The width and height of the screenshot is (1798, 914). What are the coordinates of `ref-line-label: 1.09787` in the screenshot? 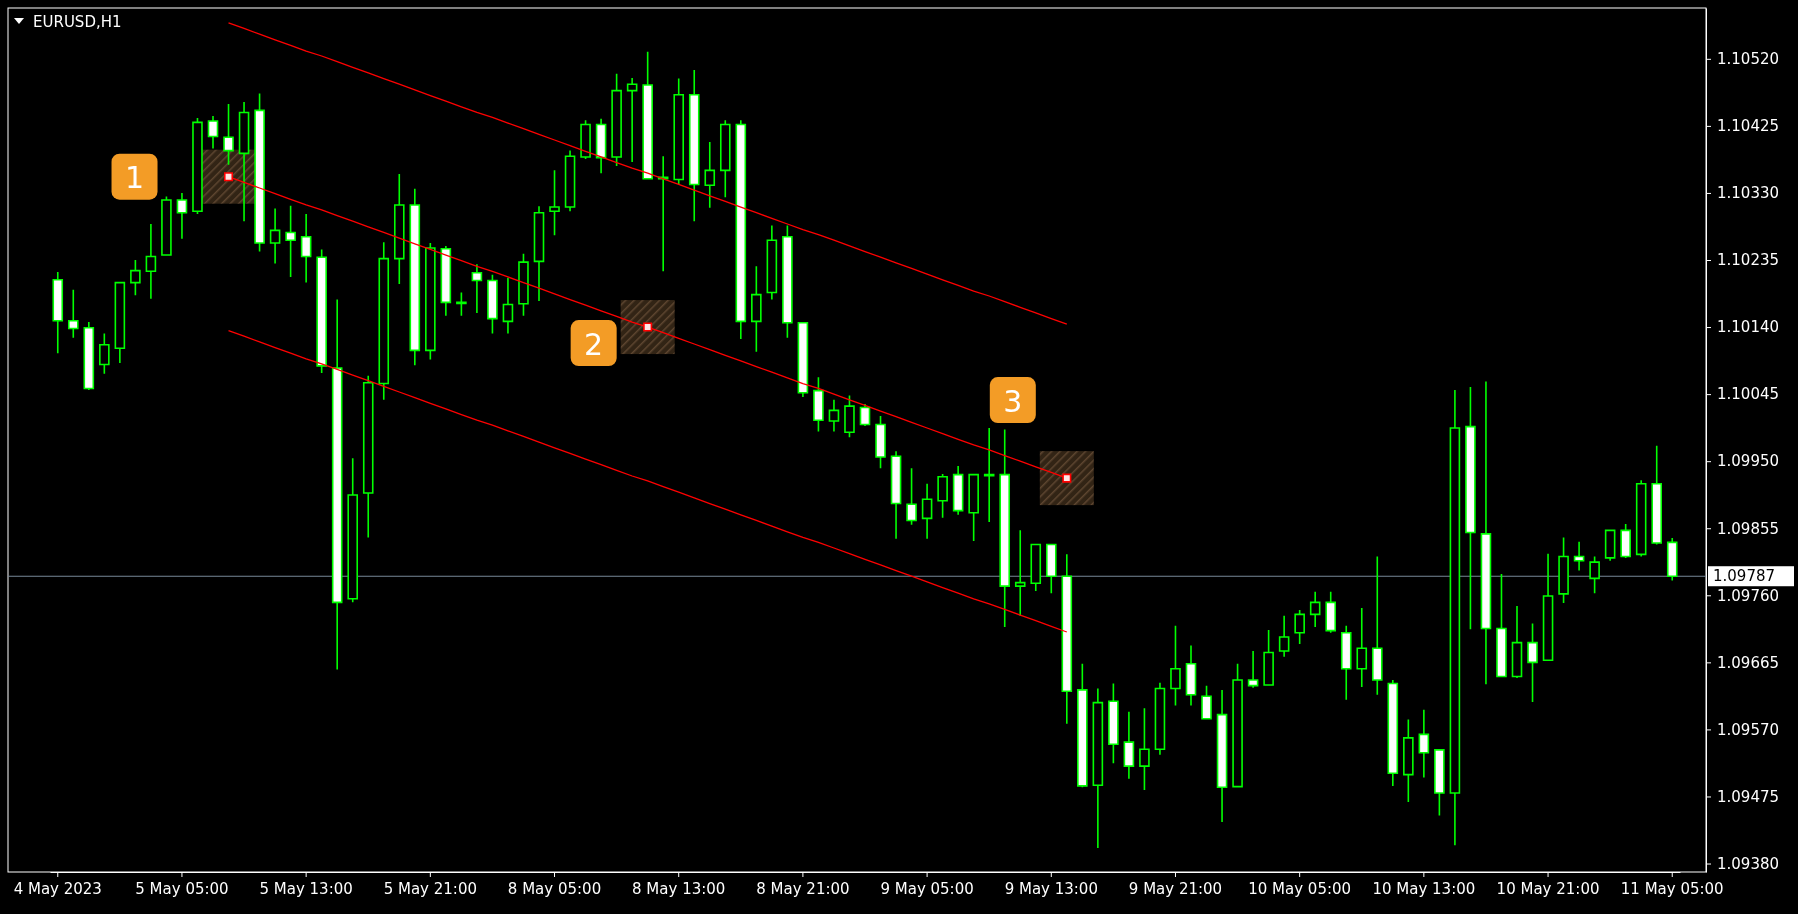 It's located at (1744, 576).